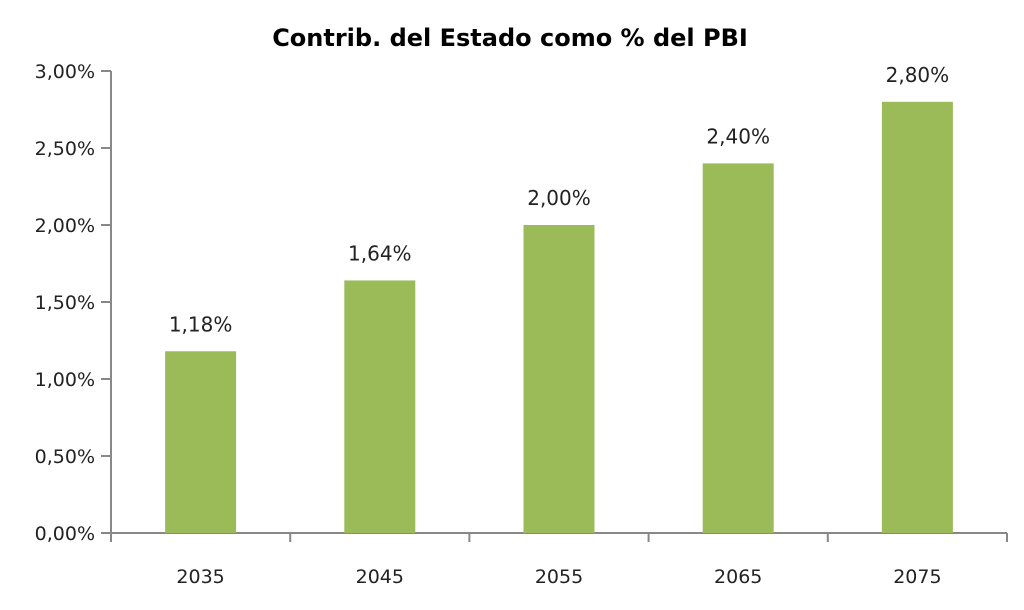 The image size is (1024, 610). I want to click on y-tick-label: 1,50%, so click(65, 303).